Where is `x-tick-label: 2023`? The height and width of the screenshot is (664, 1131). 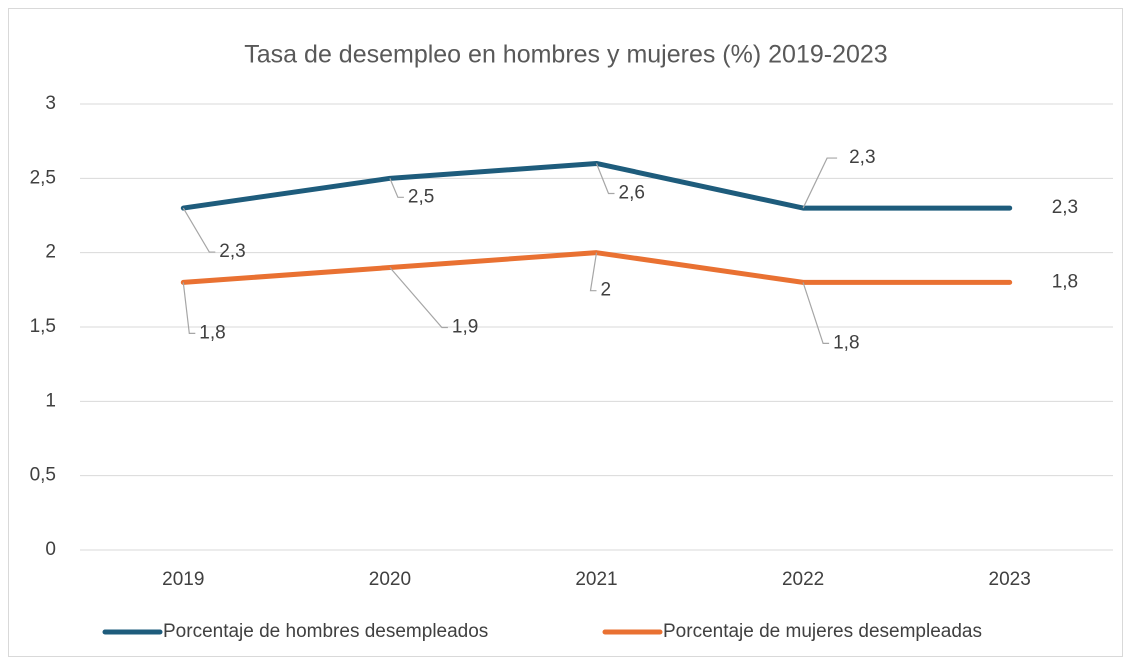 x-tick-label: 2023 is located at coordinates (1010, 579).